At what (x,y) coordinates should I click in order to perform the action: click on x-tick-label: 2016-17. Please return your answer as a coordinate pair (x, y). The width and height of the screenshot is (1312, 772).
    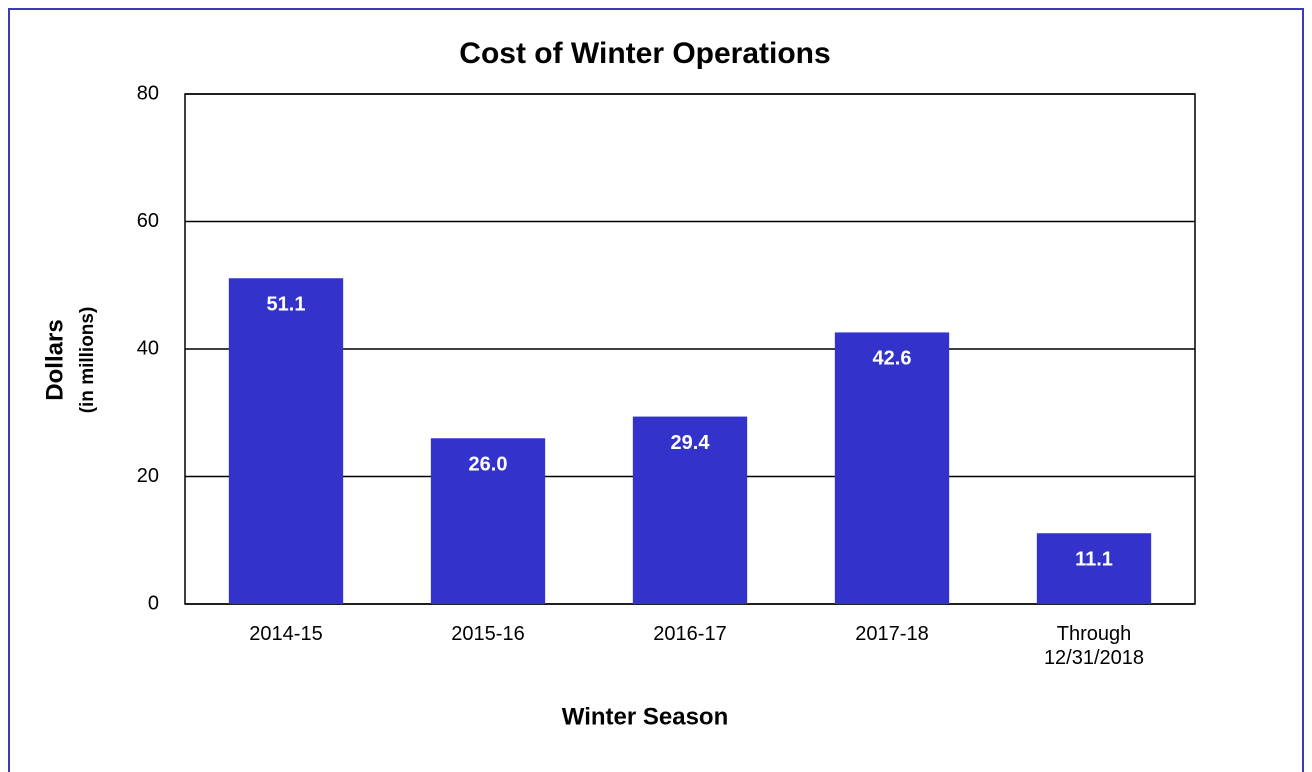
    Looking at the image, I should click on (690, 634).